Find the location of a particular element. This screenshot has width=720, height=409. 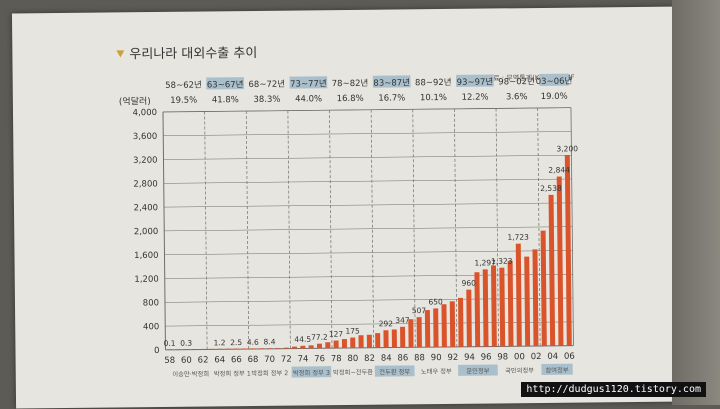

data-label: 1.2 is located at coordinates (220, 342).